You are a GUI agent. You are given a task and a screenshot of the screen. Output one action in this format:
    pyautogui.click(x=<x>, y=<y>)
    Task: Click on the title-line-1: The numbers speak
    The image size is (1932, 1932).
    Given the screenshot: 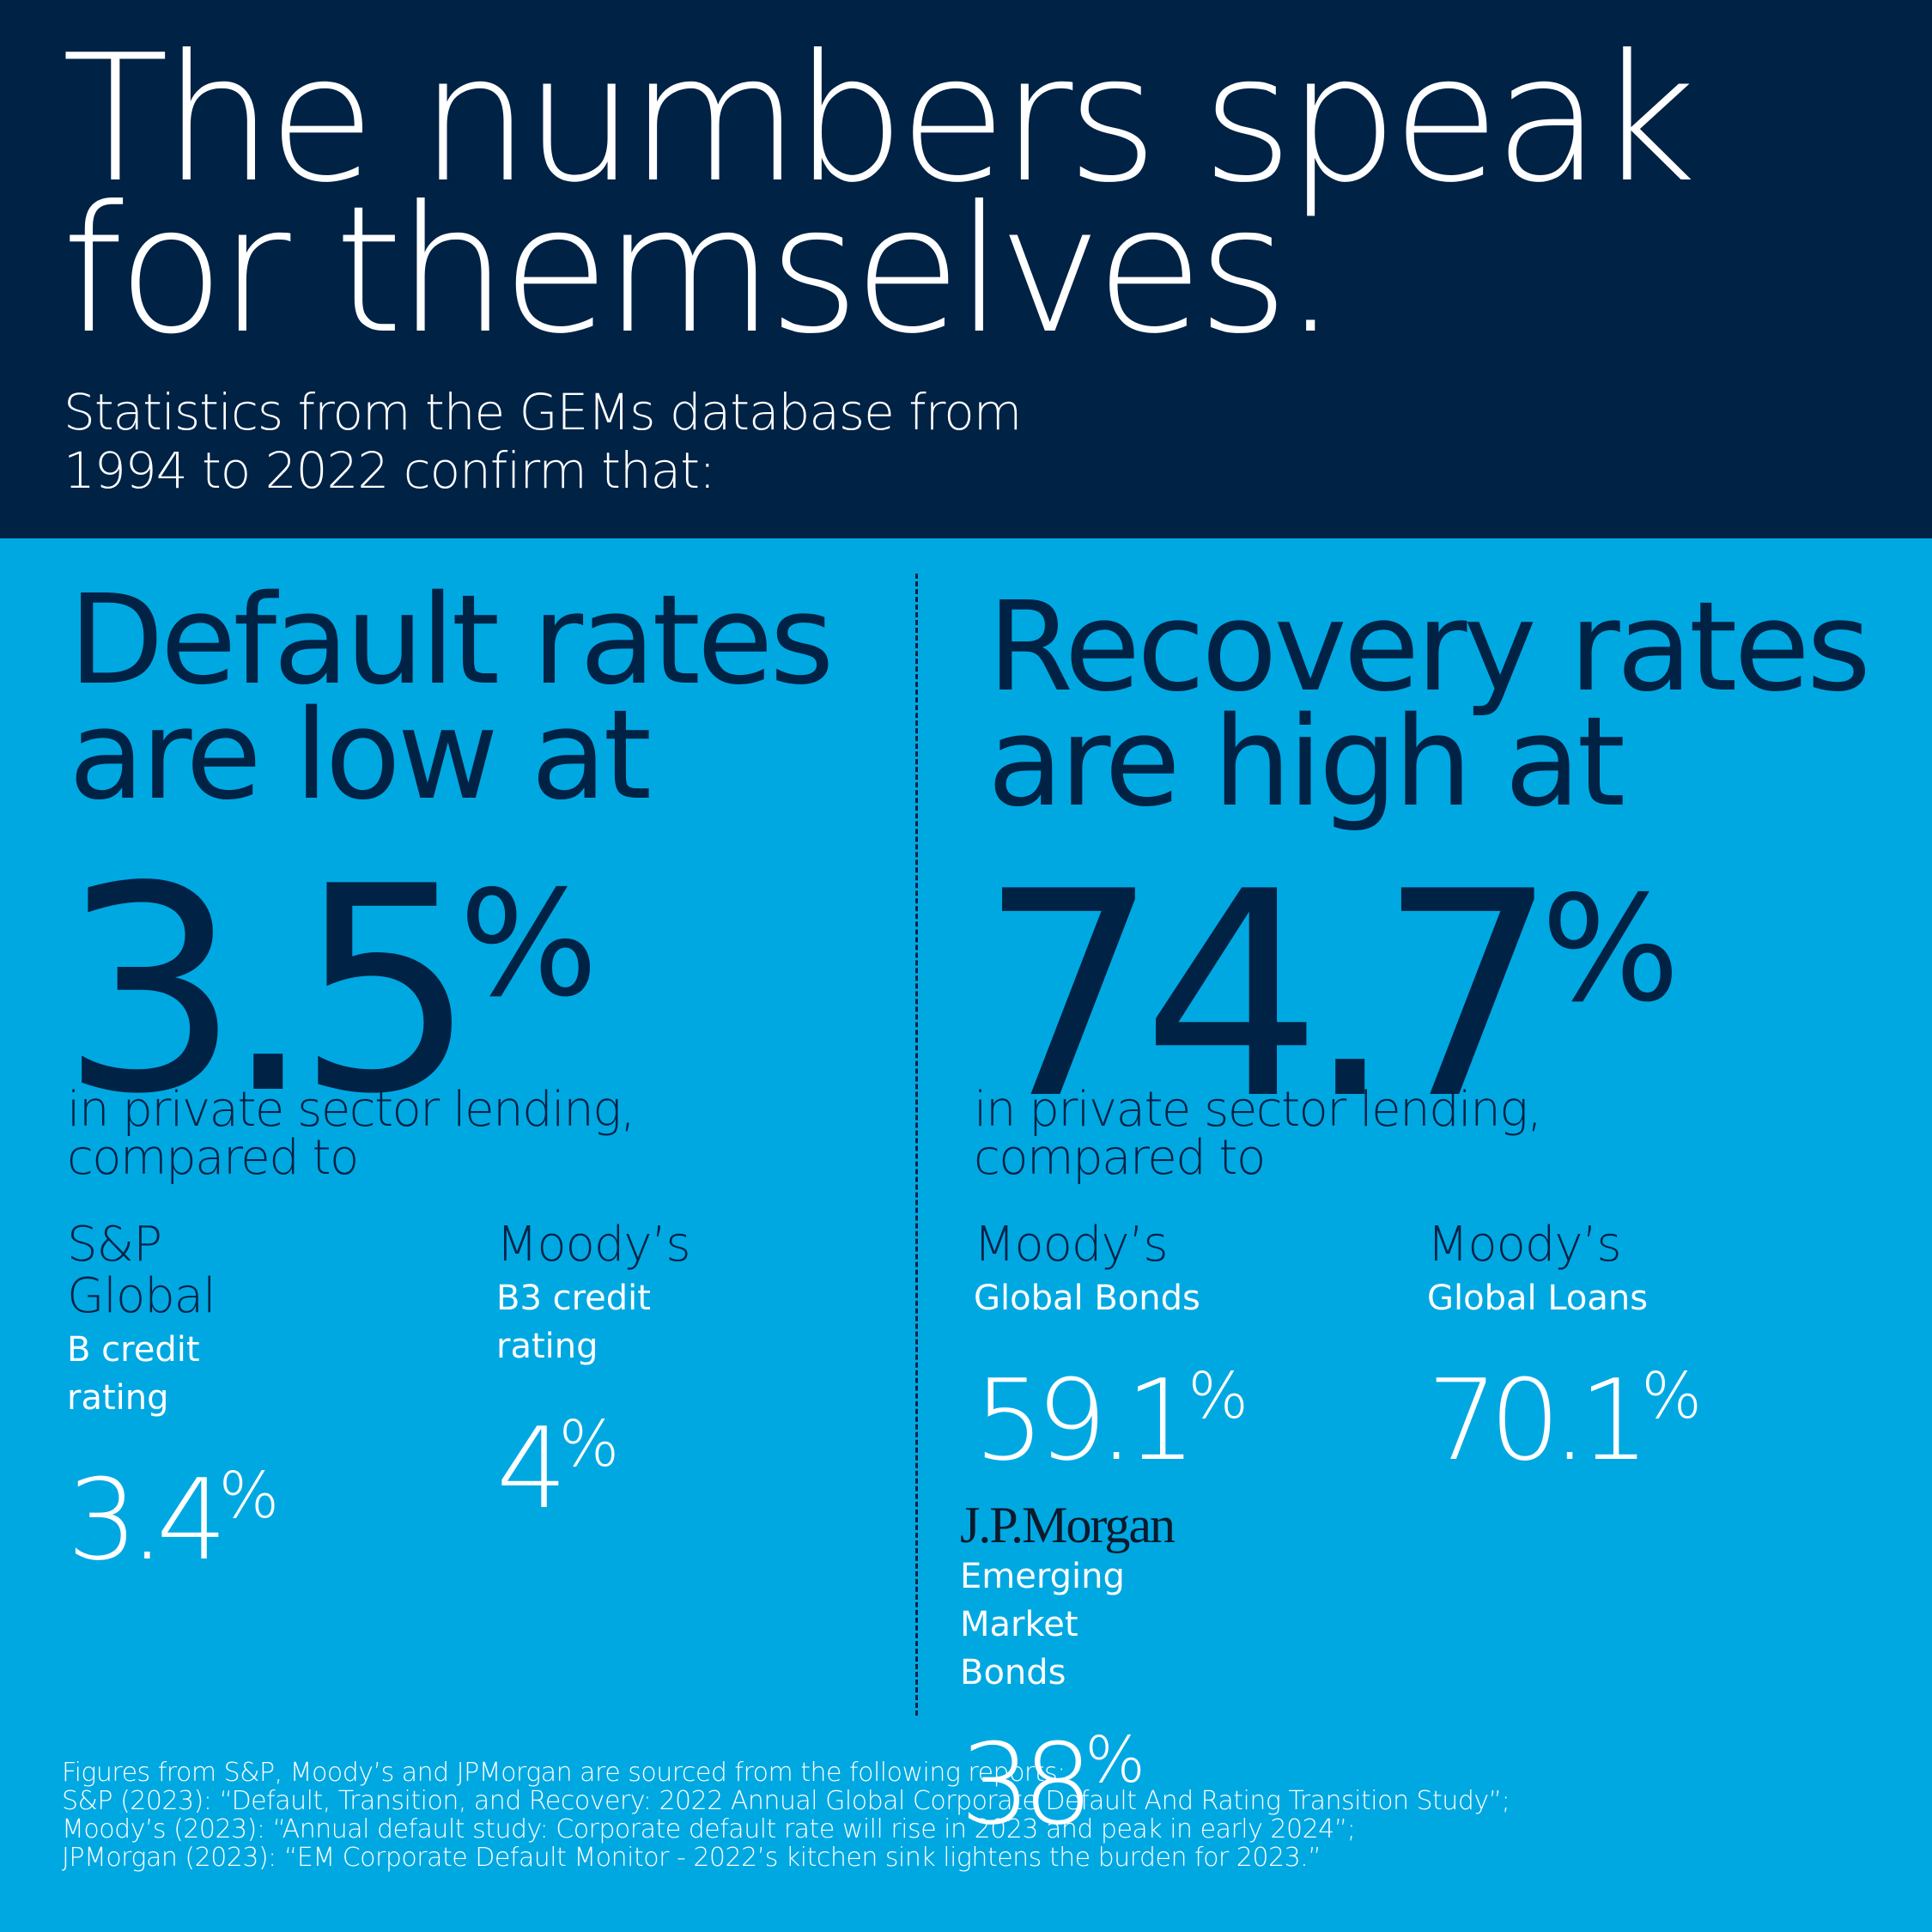 What is the action you would take?
    pyautogui.click(x=879, y=120)
    